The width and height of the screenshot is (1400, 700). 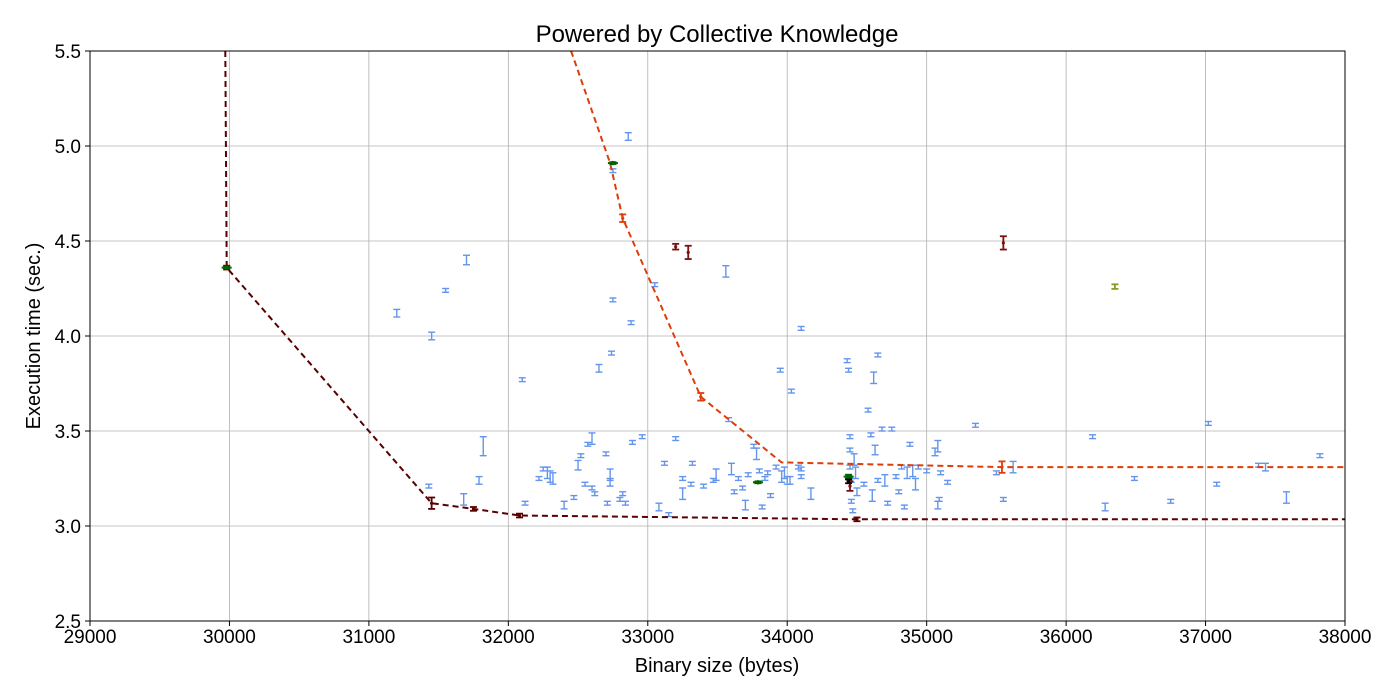 I want to click on y-axis-ticks: 2.5 3.0 3.5 4.0 4.5 5.0 5.5, so click(x=72, y=337).